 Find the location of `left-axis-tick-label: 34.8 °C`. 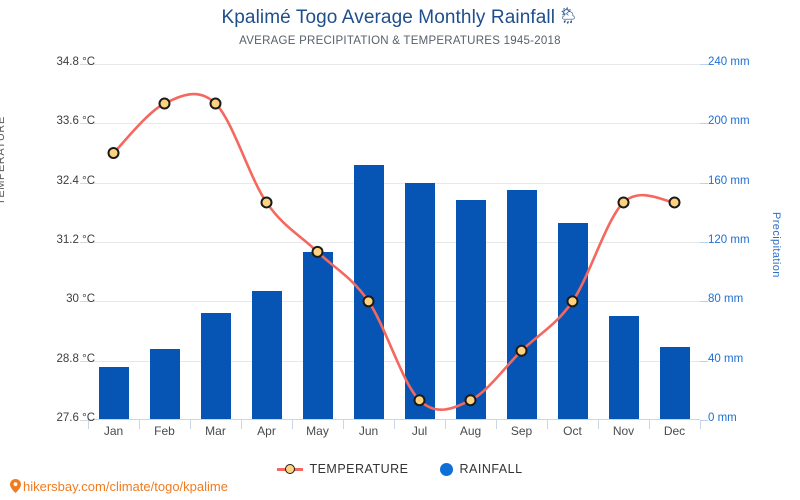

left-axis-tick-label: 34.8 °C is located at coordinates (75, 62).